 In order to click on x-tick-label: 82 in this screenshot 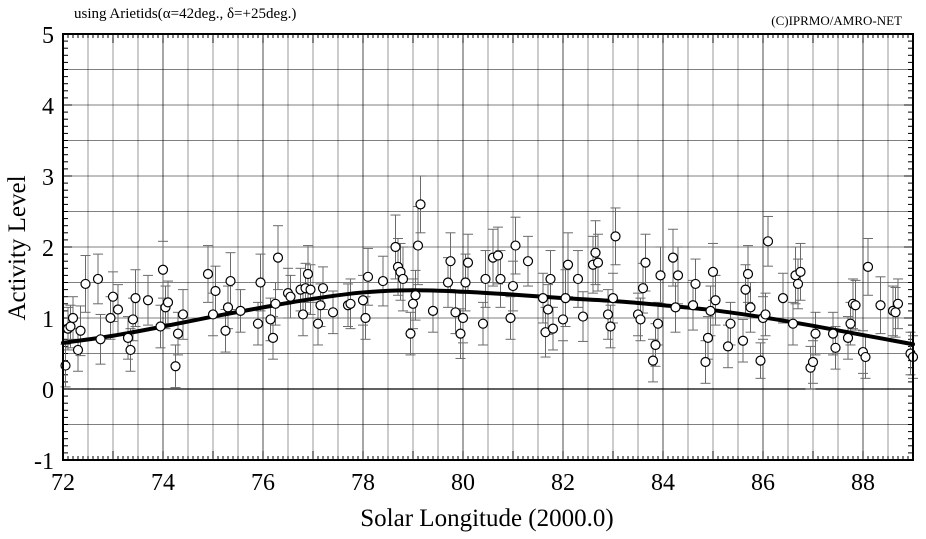, I will do `click(563, 483)`.